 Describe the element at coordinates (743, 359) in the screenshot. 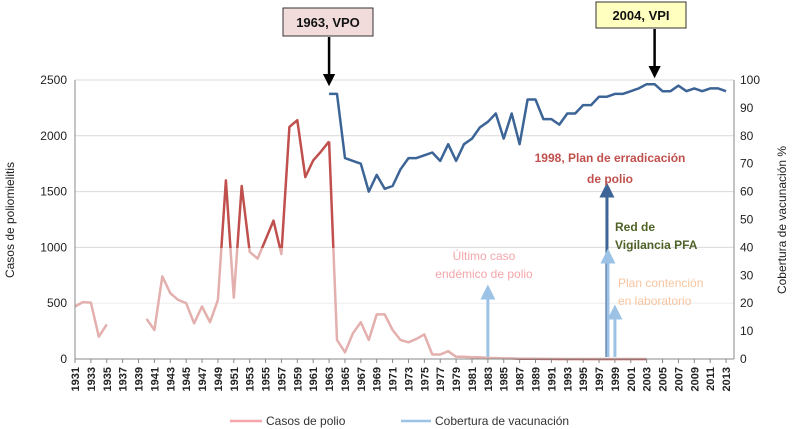

I see `right-tick-0: 0` at that location.